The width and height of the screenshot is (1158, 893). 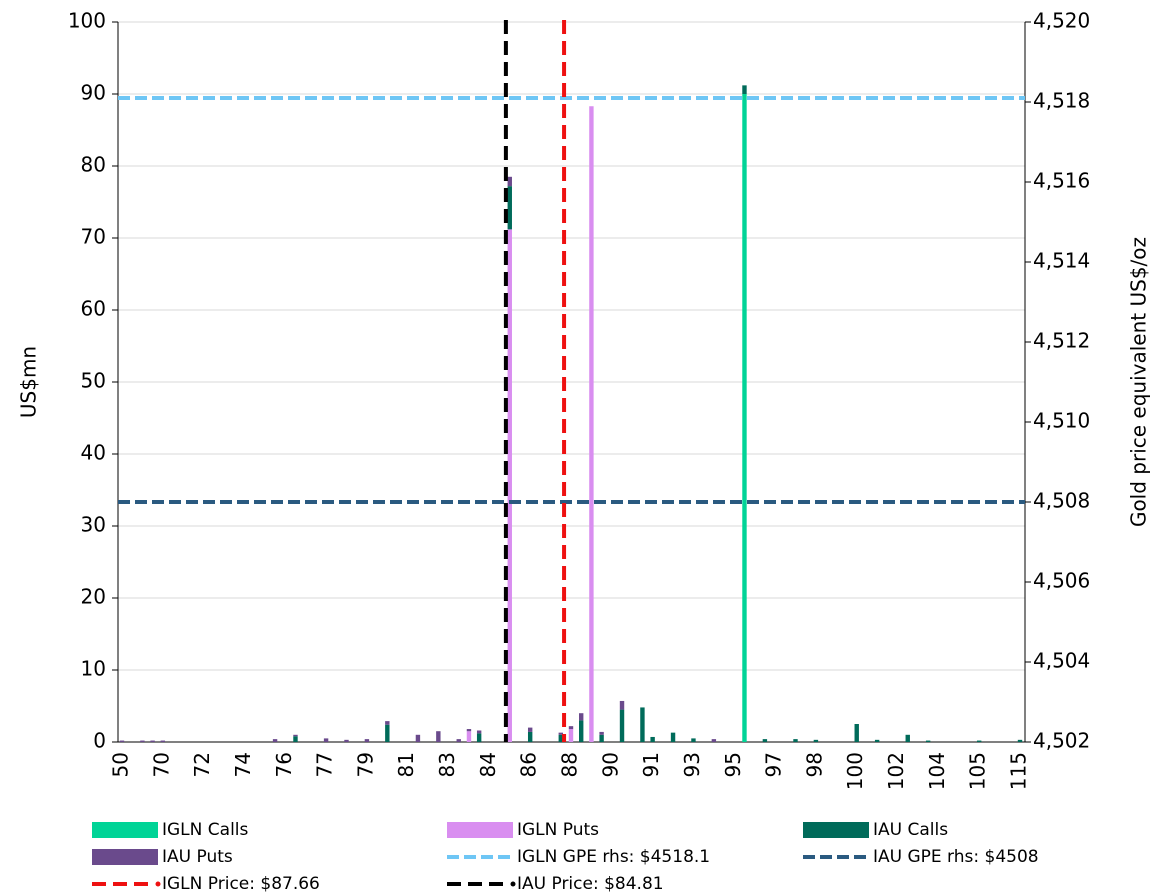 I want to click on y-tick-label: 20, so click(x=93, y=597).